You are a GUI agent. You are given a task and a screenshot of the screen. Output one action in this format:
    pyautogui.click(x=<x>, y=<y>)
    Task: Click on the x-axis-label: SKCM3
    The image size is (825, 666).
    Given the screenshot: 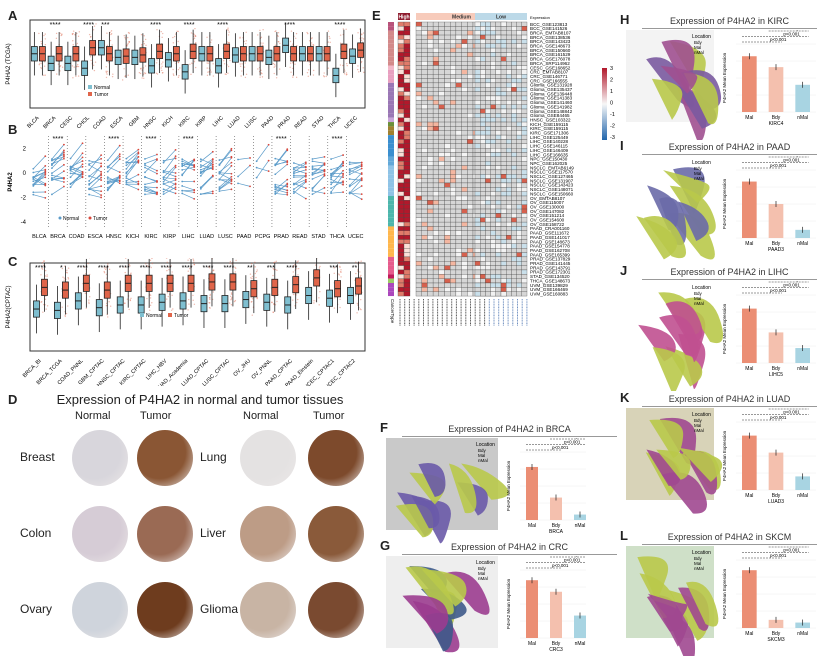 What is the action you would take?
    pyautogui.click(x=775, y=640)
    